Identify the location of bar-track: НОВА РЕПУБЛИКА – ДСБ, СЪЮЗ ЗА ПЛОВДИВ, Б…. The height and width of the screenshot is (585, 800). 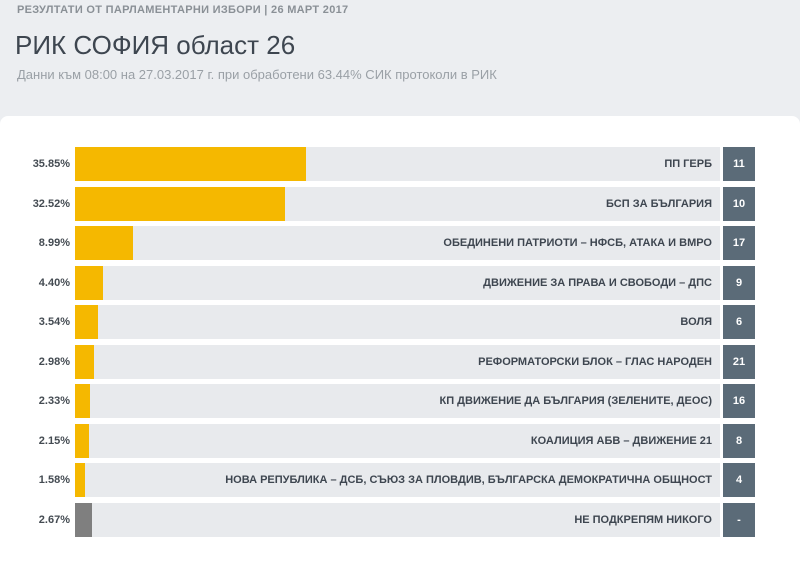
(397, 480).